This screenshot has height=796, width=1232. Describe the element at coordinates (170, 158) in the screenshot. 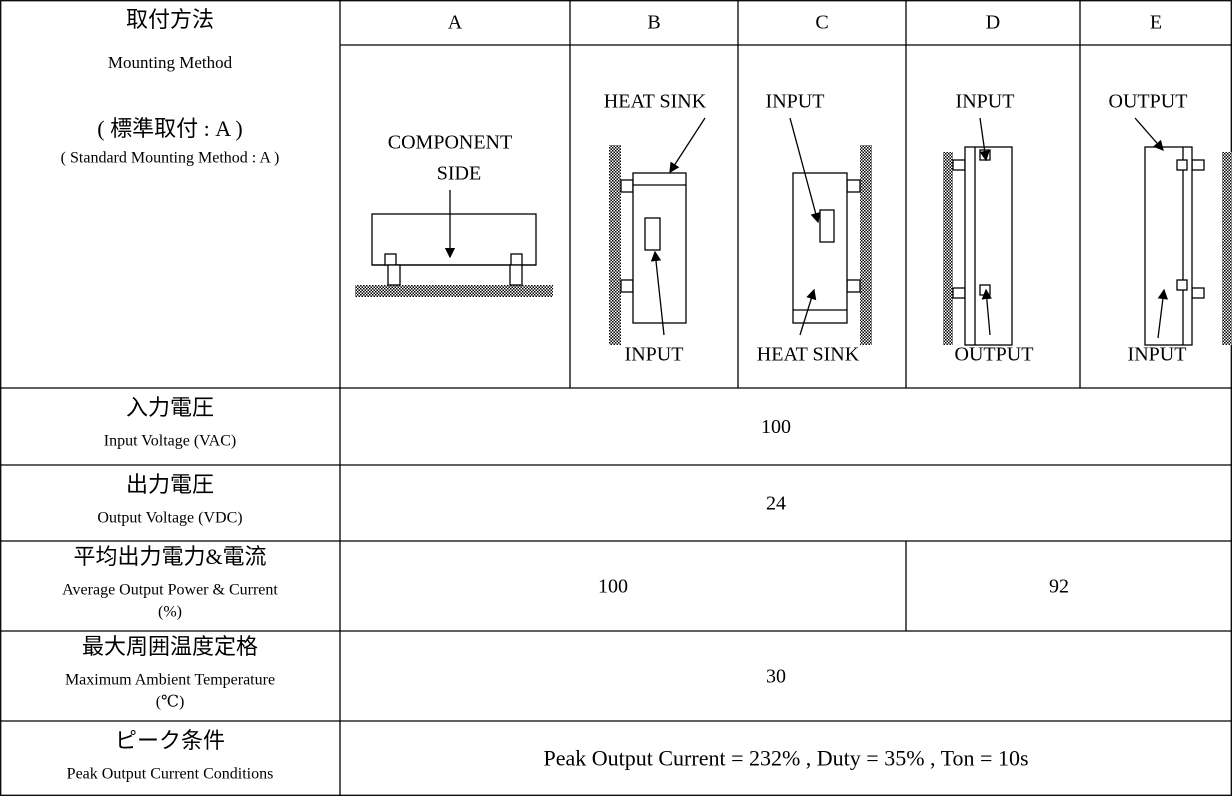

I see `standard-en: ( Standard Mounting Method : A )` at that location.